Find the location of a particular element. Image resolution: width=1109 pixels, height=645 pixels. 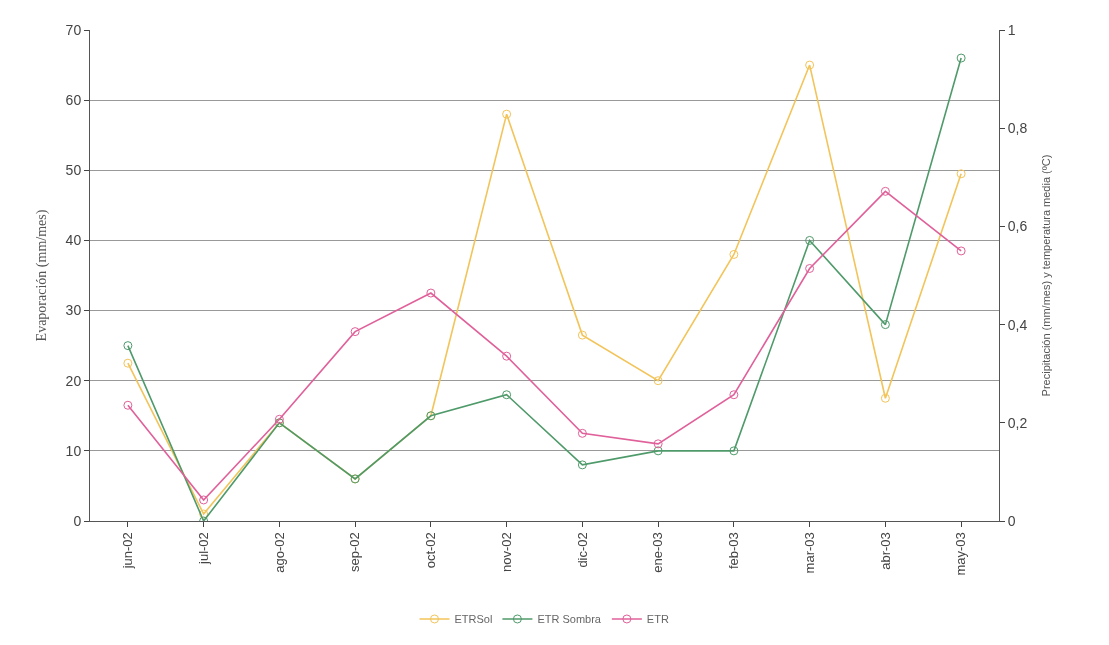

x-tick-label: abr-03 is located at coordinates (885, 551).